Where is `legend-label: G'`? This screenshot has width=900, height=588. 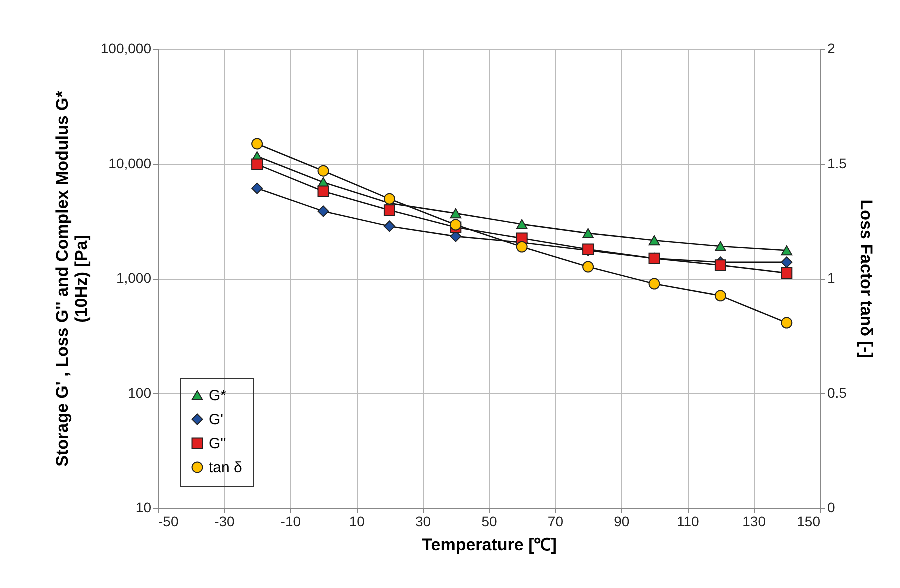
legend-label: G' is located at coordinates (216, 420).